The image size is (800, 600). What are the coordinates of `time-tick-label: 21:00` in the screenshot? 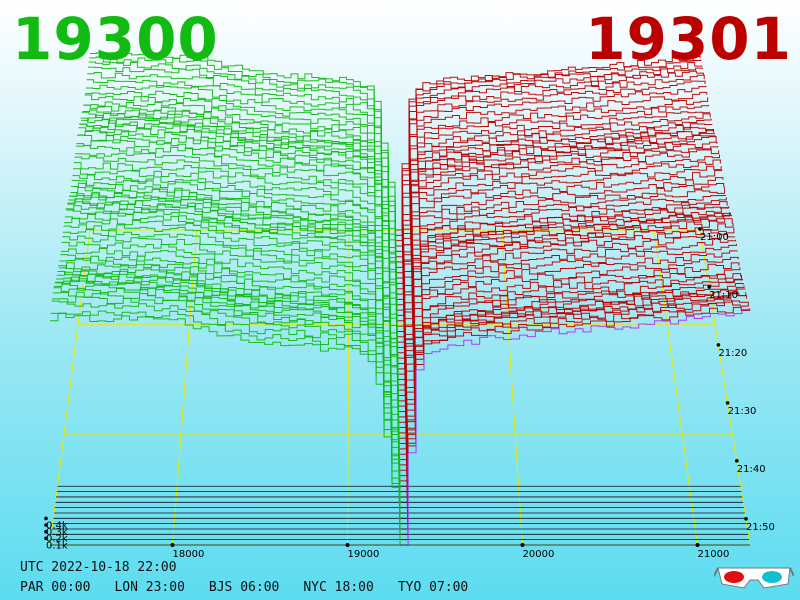 It's located at (714, 237).